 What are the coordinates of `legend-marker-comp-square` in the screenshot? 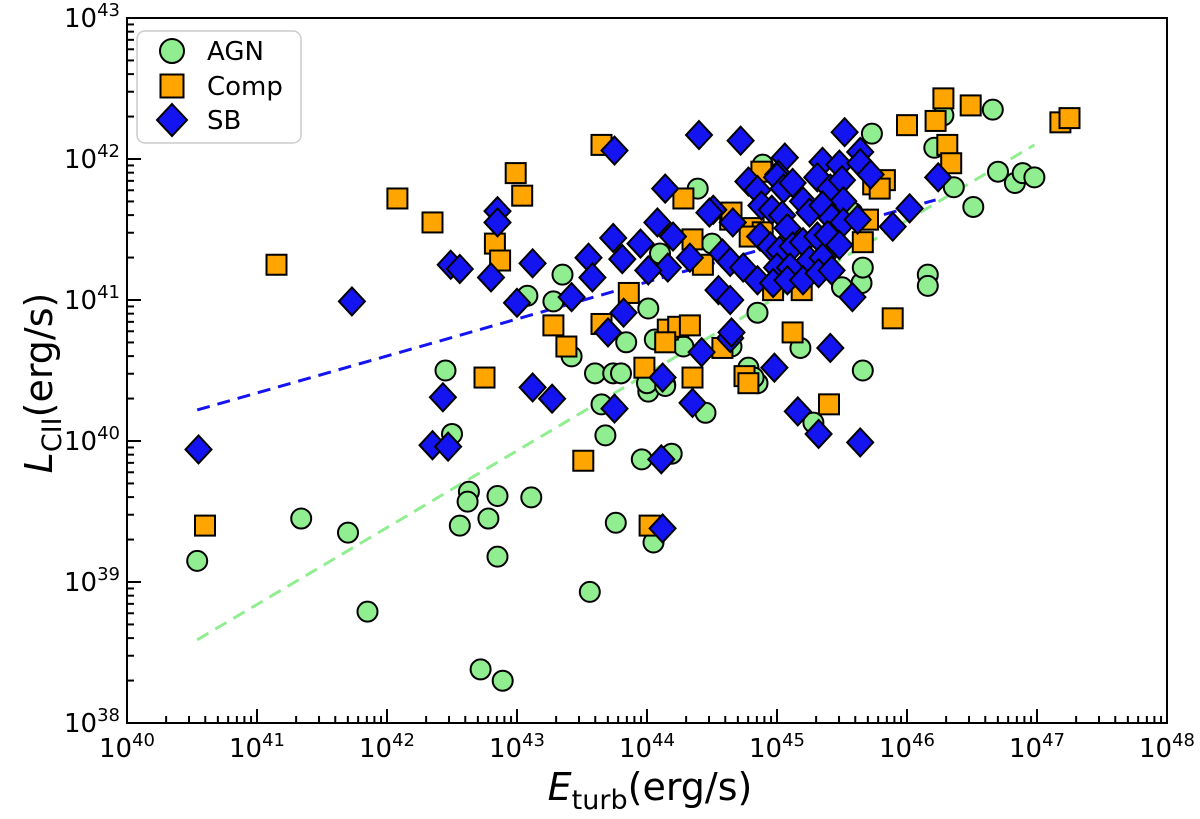 It's located at (172, 86).